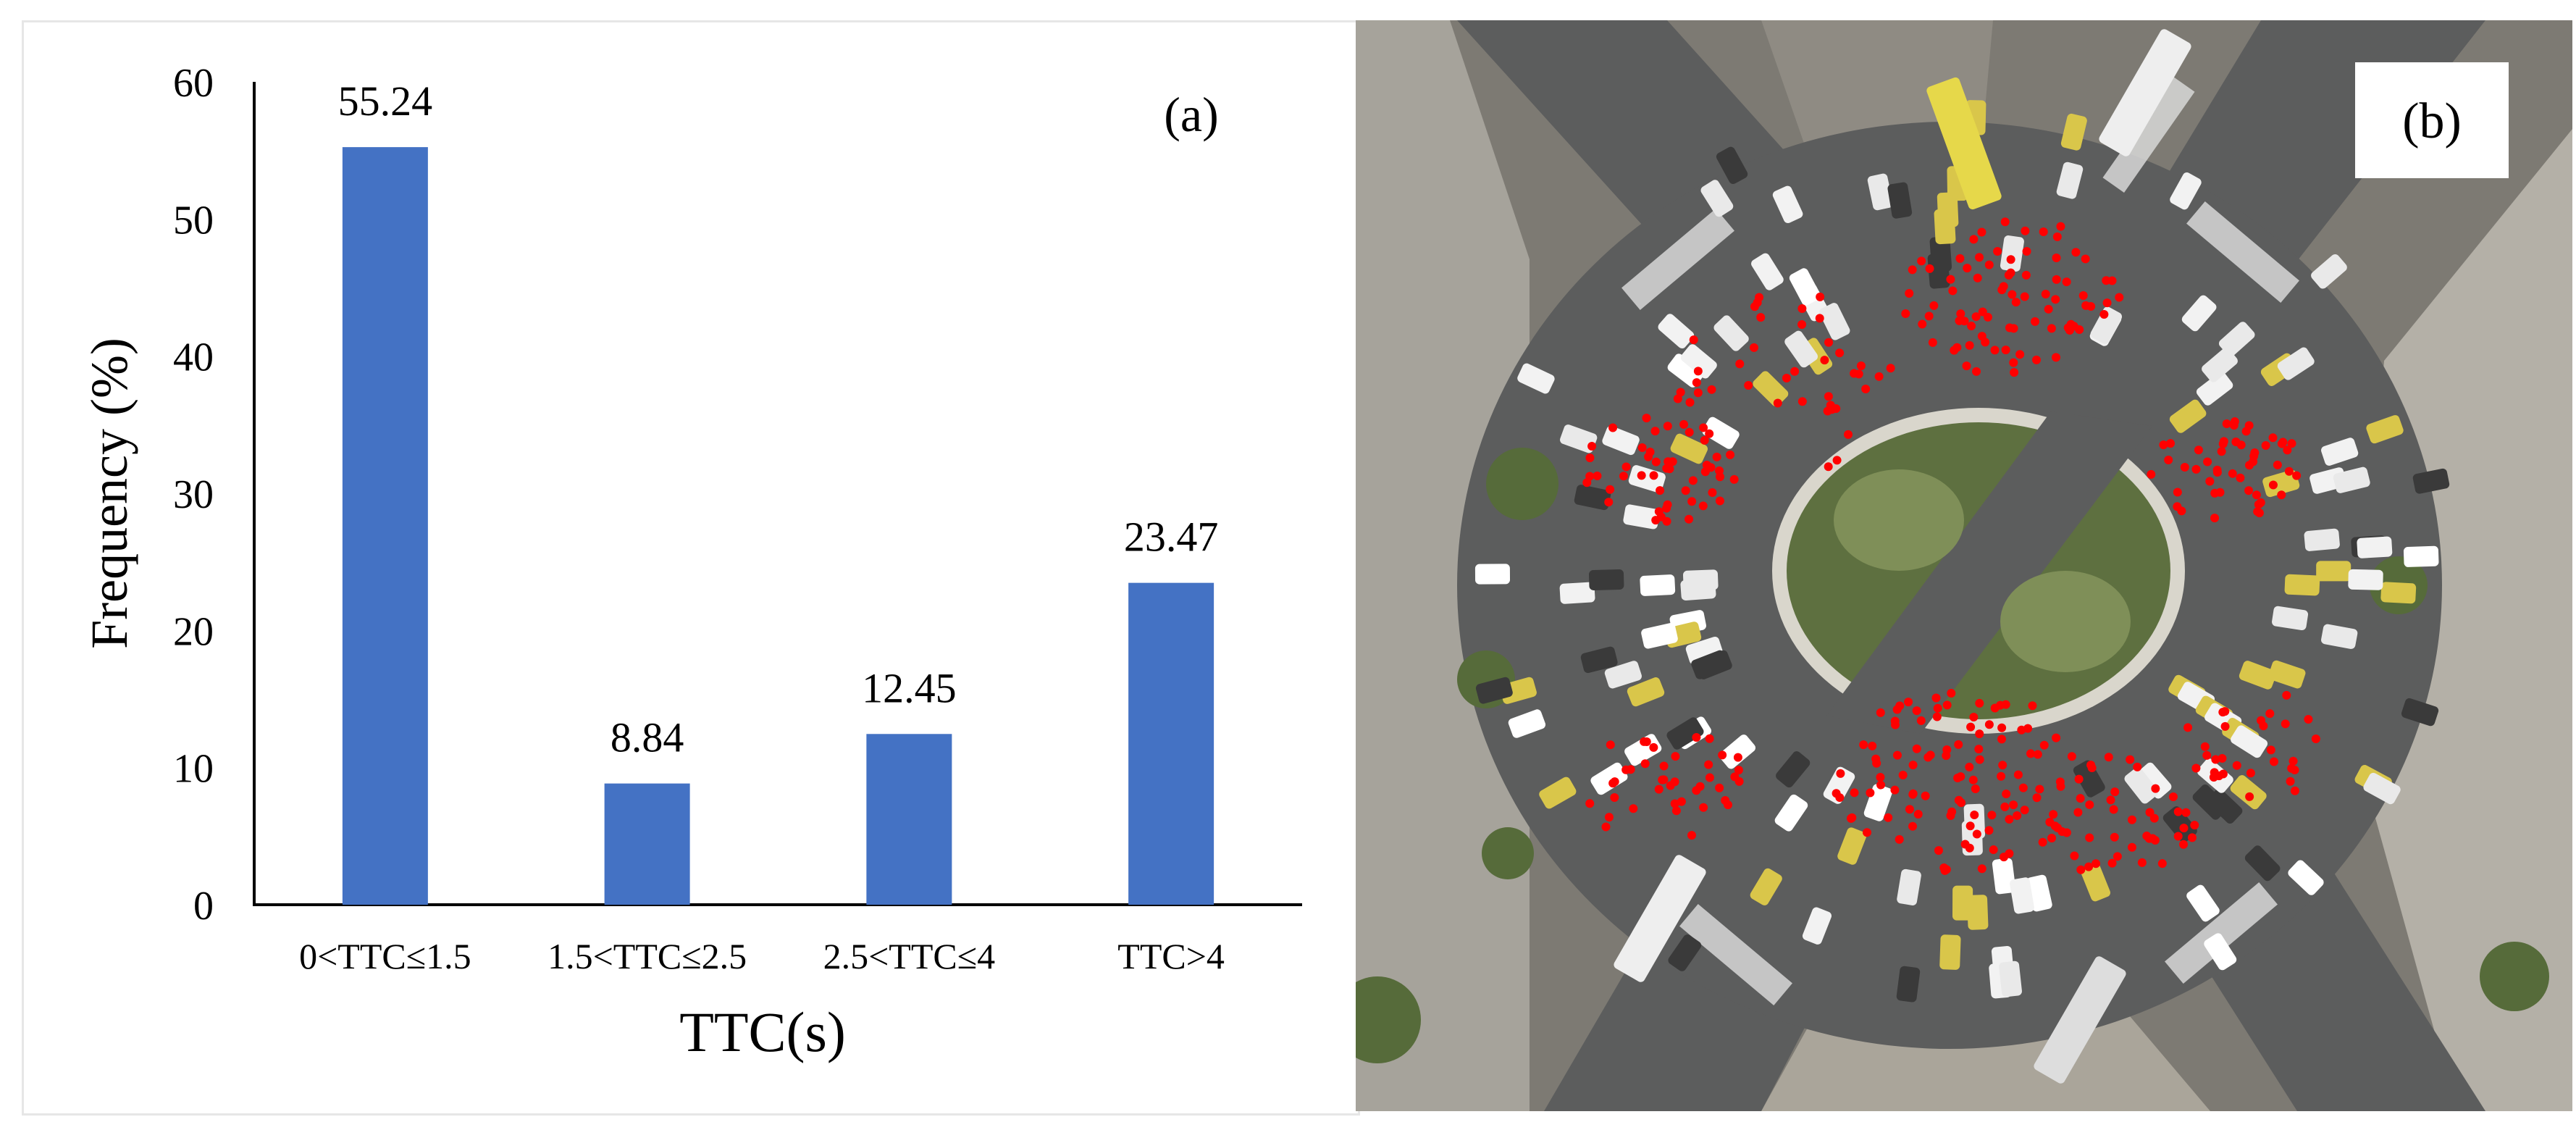 The height and width of the screenshot is (1130, 2576). What do you see at coordinates (193, 631) in the screenshot?
I see `y-tick-label: 20` at bounding box center [193, 631].